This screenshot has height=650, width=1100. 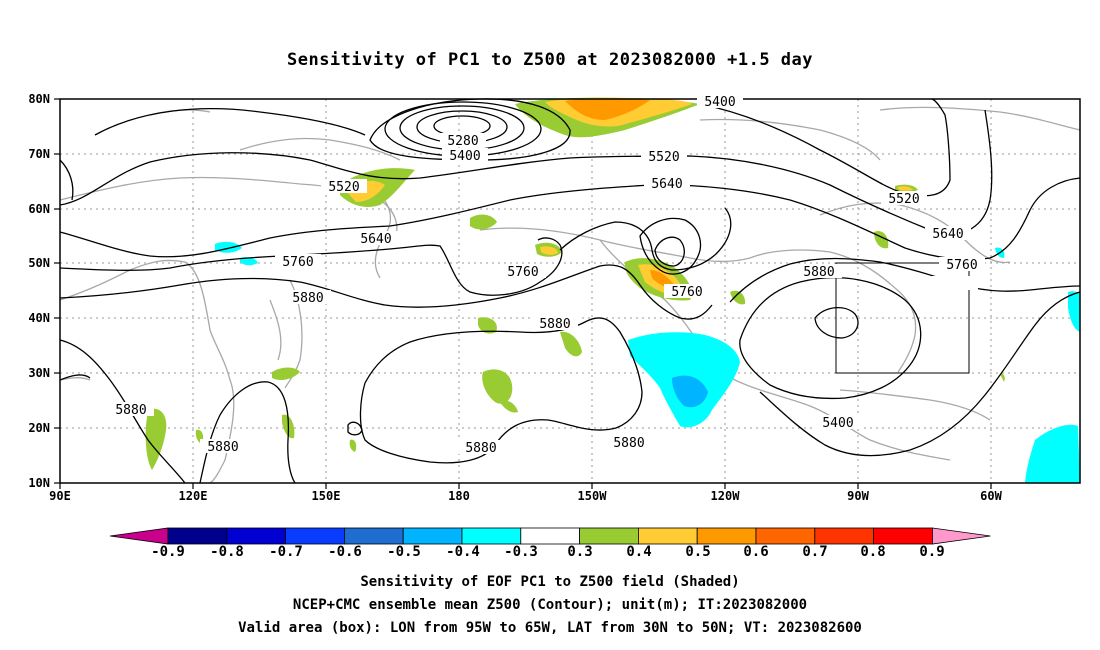 What do you see at coordinates (39, 99) in the screenshot?
I see `lat-tick-label: 80N` at bounding box center [39, 99].